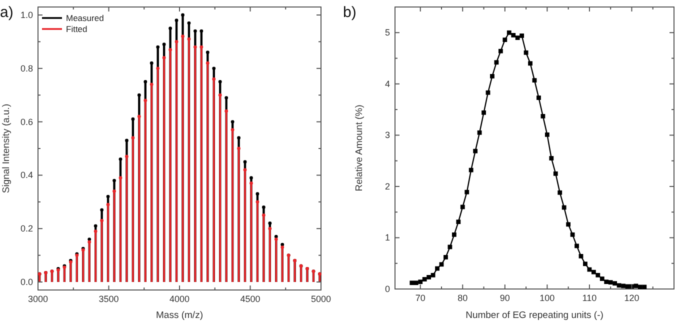  Describe the element at coordinates (420, 298) in the screenshot. I see `x-tick-label: 70` at that location.